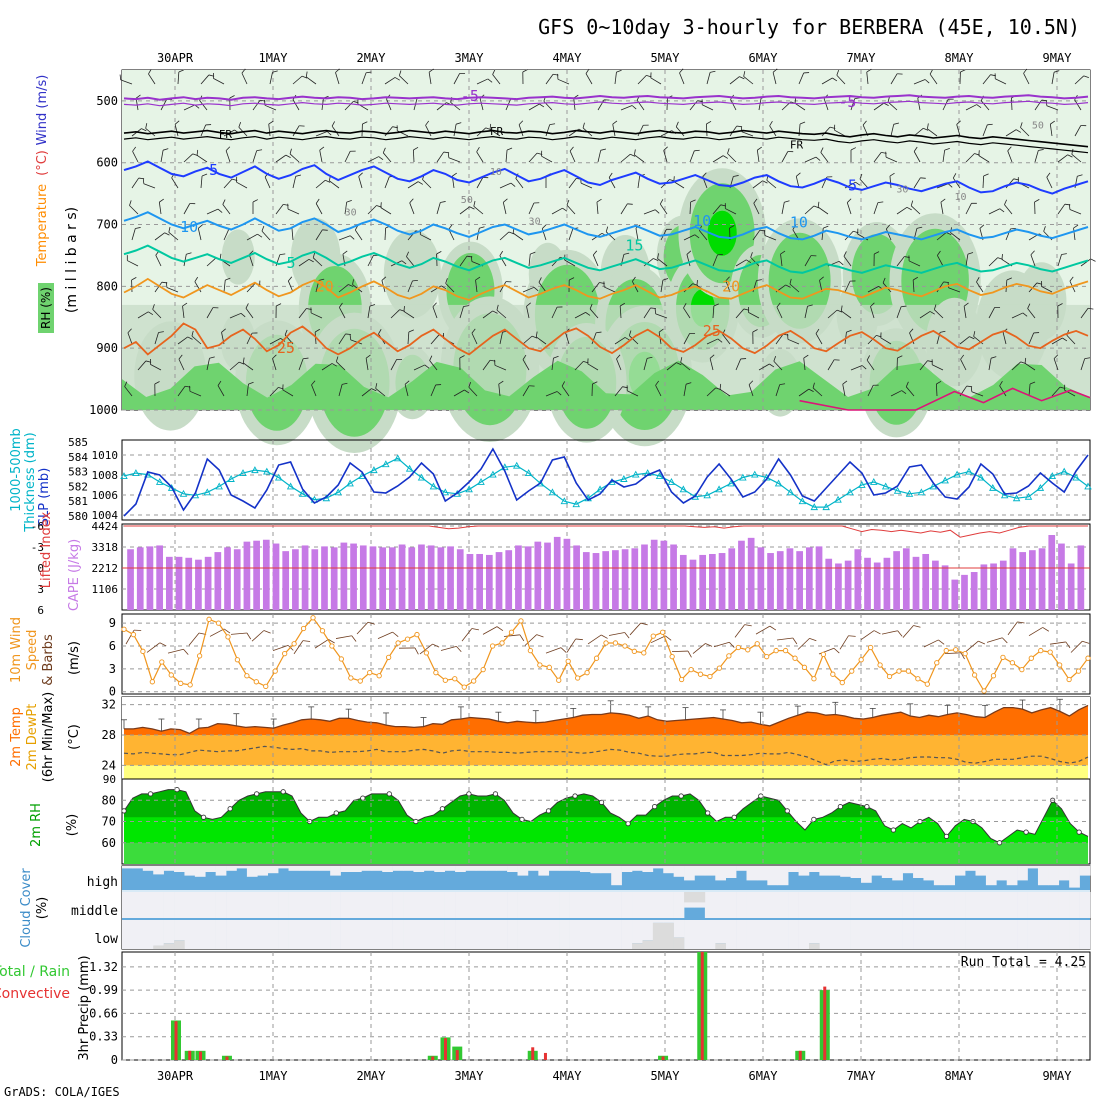 Image resolution: width=1100 pixels, height=1100 pixels. Describe the element at coordinates (606, 654) in the screenshot. I see `panel-frame` at that location.